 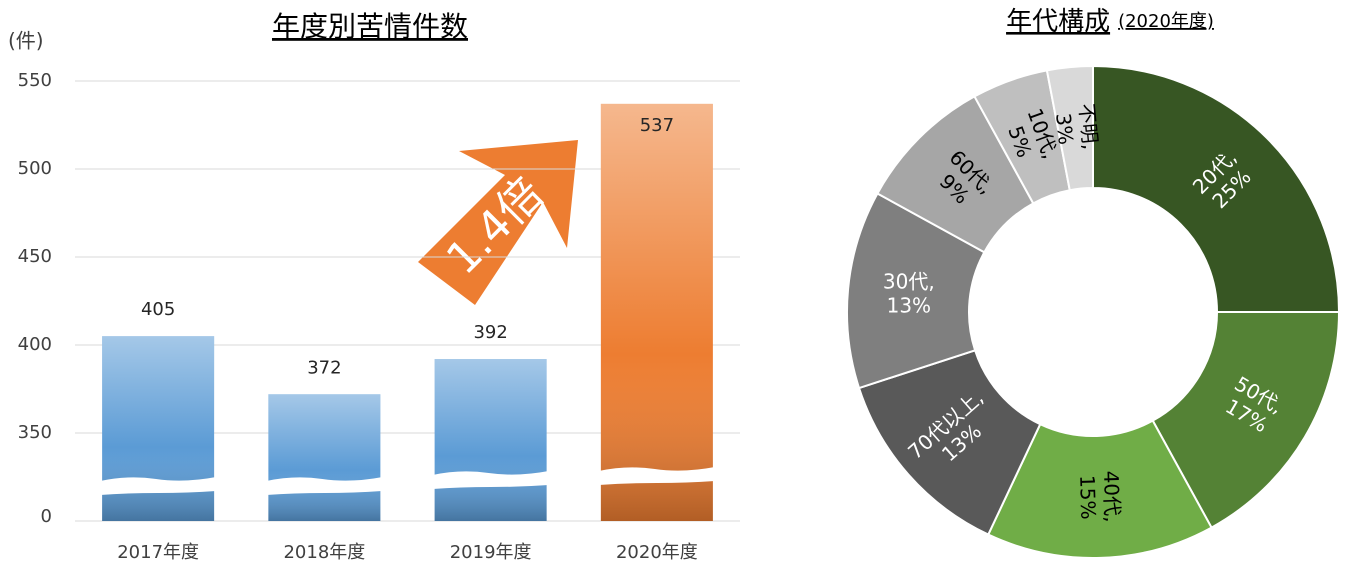 I want to click on value-label: 537, so click(x=657, y=125).